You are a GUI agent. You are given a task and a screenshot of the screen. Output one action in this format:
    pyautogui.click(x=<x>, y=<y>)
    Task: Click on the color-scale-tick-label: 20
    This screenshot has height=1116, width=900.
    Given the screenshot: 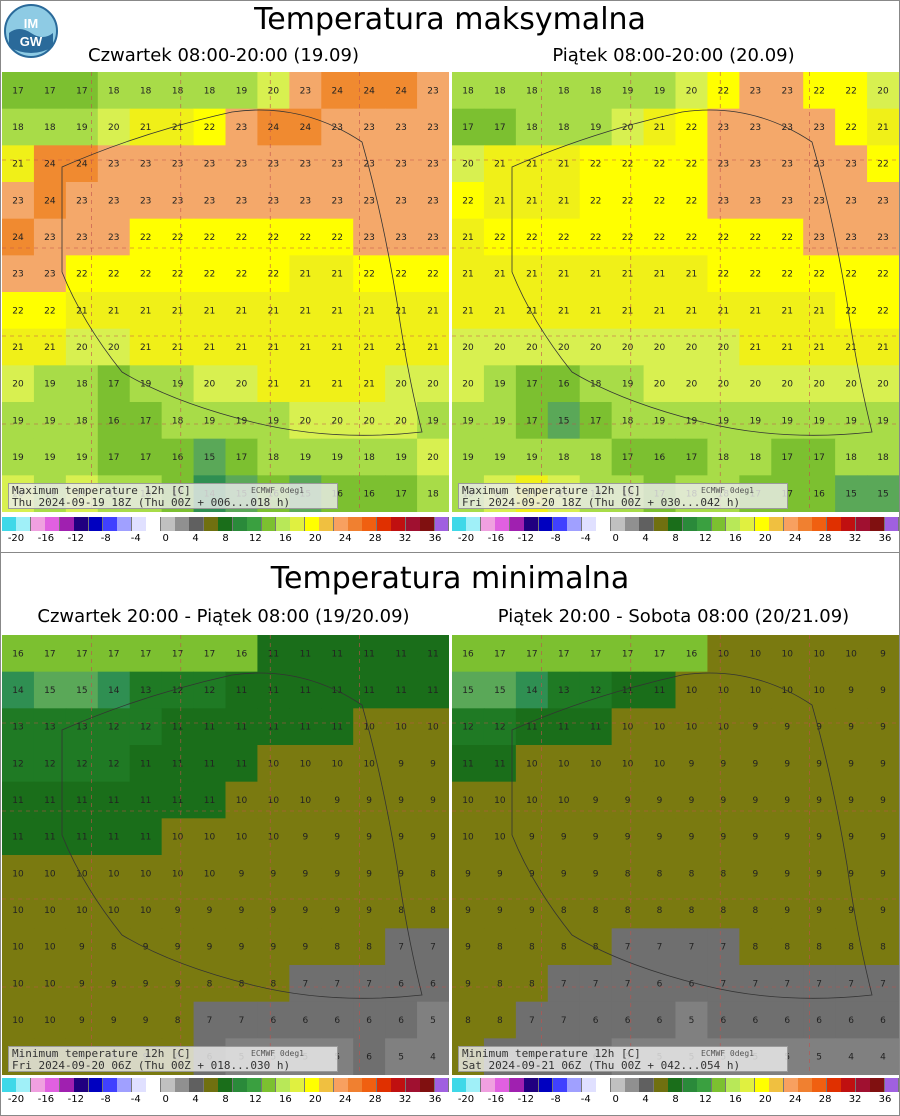 What is the action you would take?
    pyautogui.click(x=765, y=538)
    